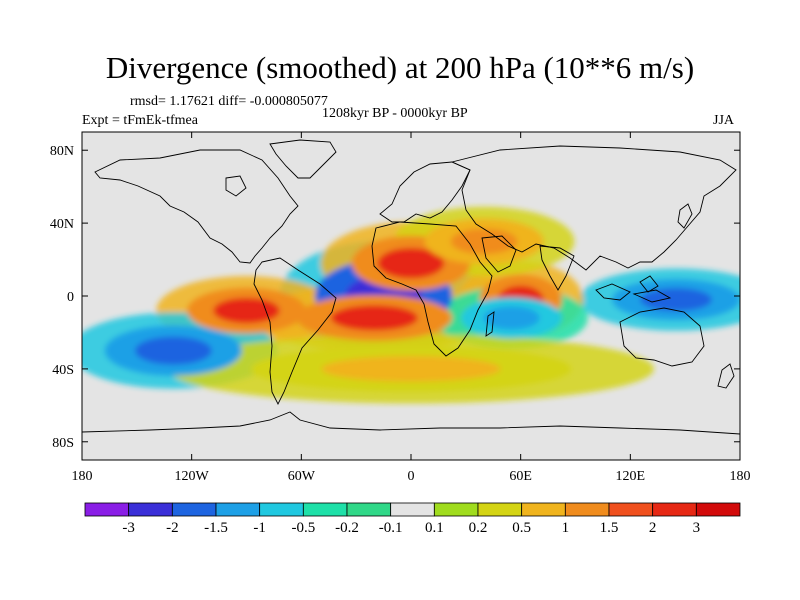  Describe the element at coordinates (172, 528) in the screenshot. I see `colorbar-label: -2` at that location.